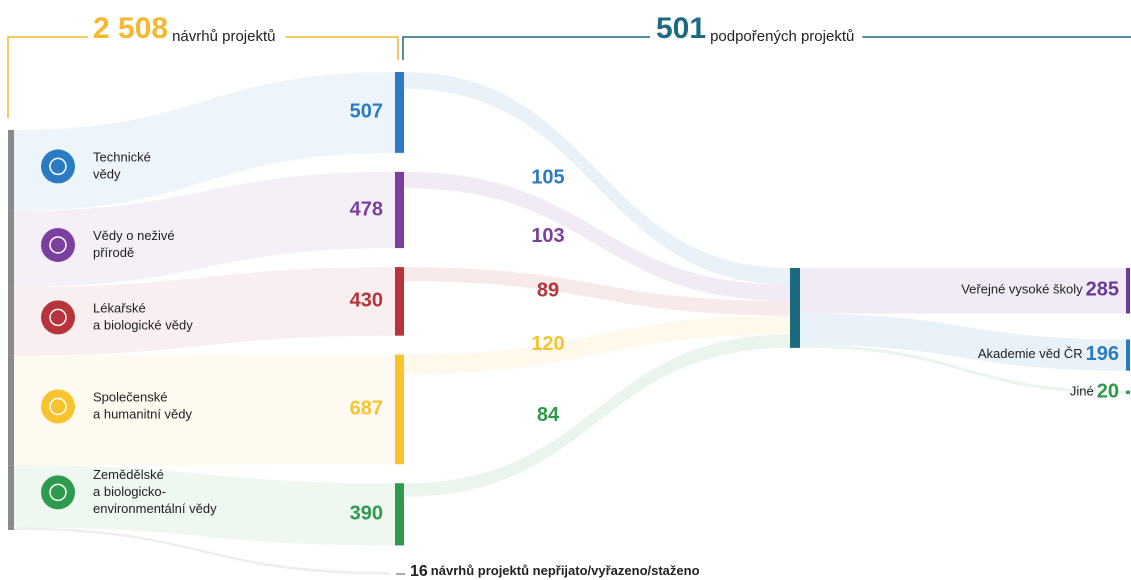 The image size is (1131, 580). Describe the element at coordinates (202, 551) in the screenshot. I see `rejected-band` at that location.